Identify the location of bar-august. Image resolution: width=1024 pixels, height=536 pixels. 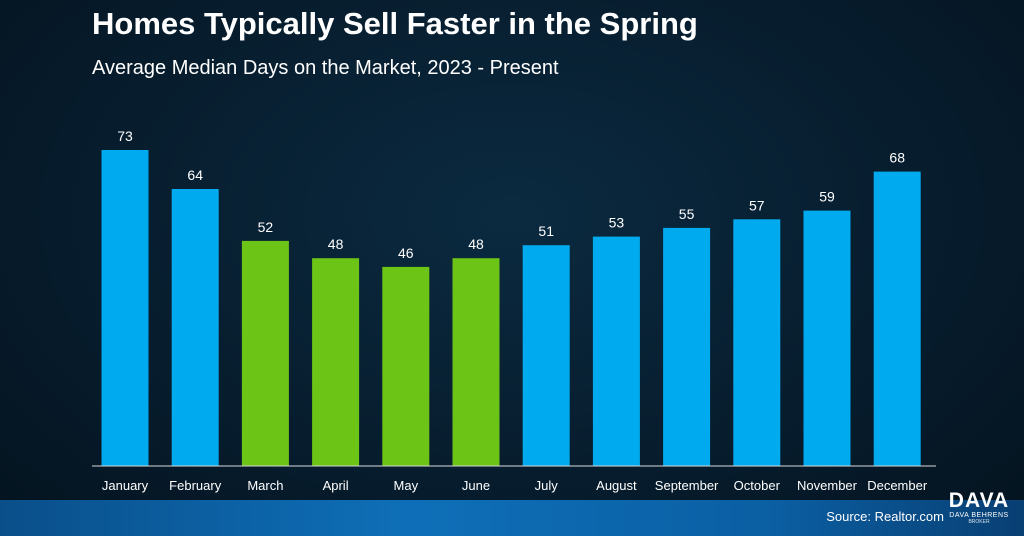
(616, 351).